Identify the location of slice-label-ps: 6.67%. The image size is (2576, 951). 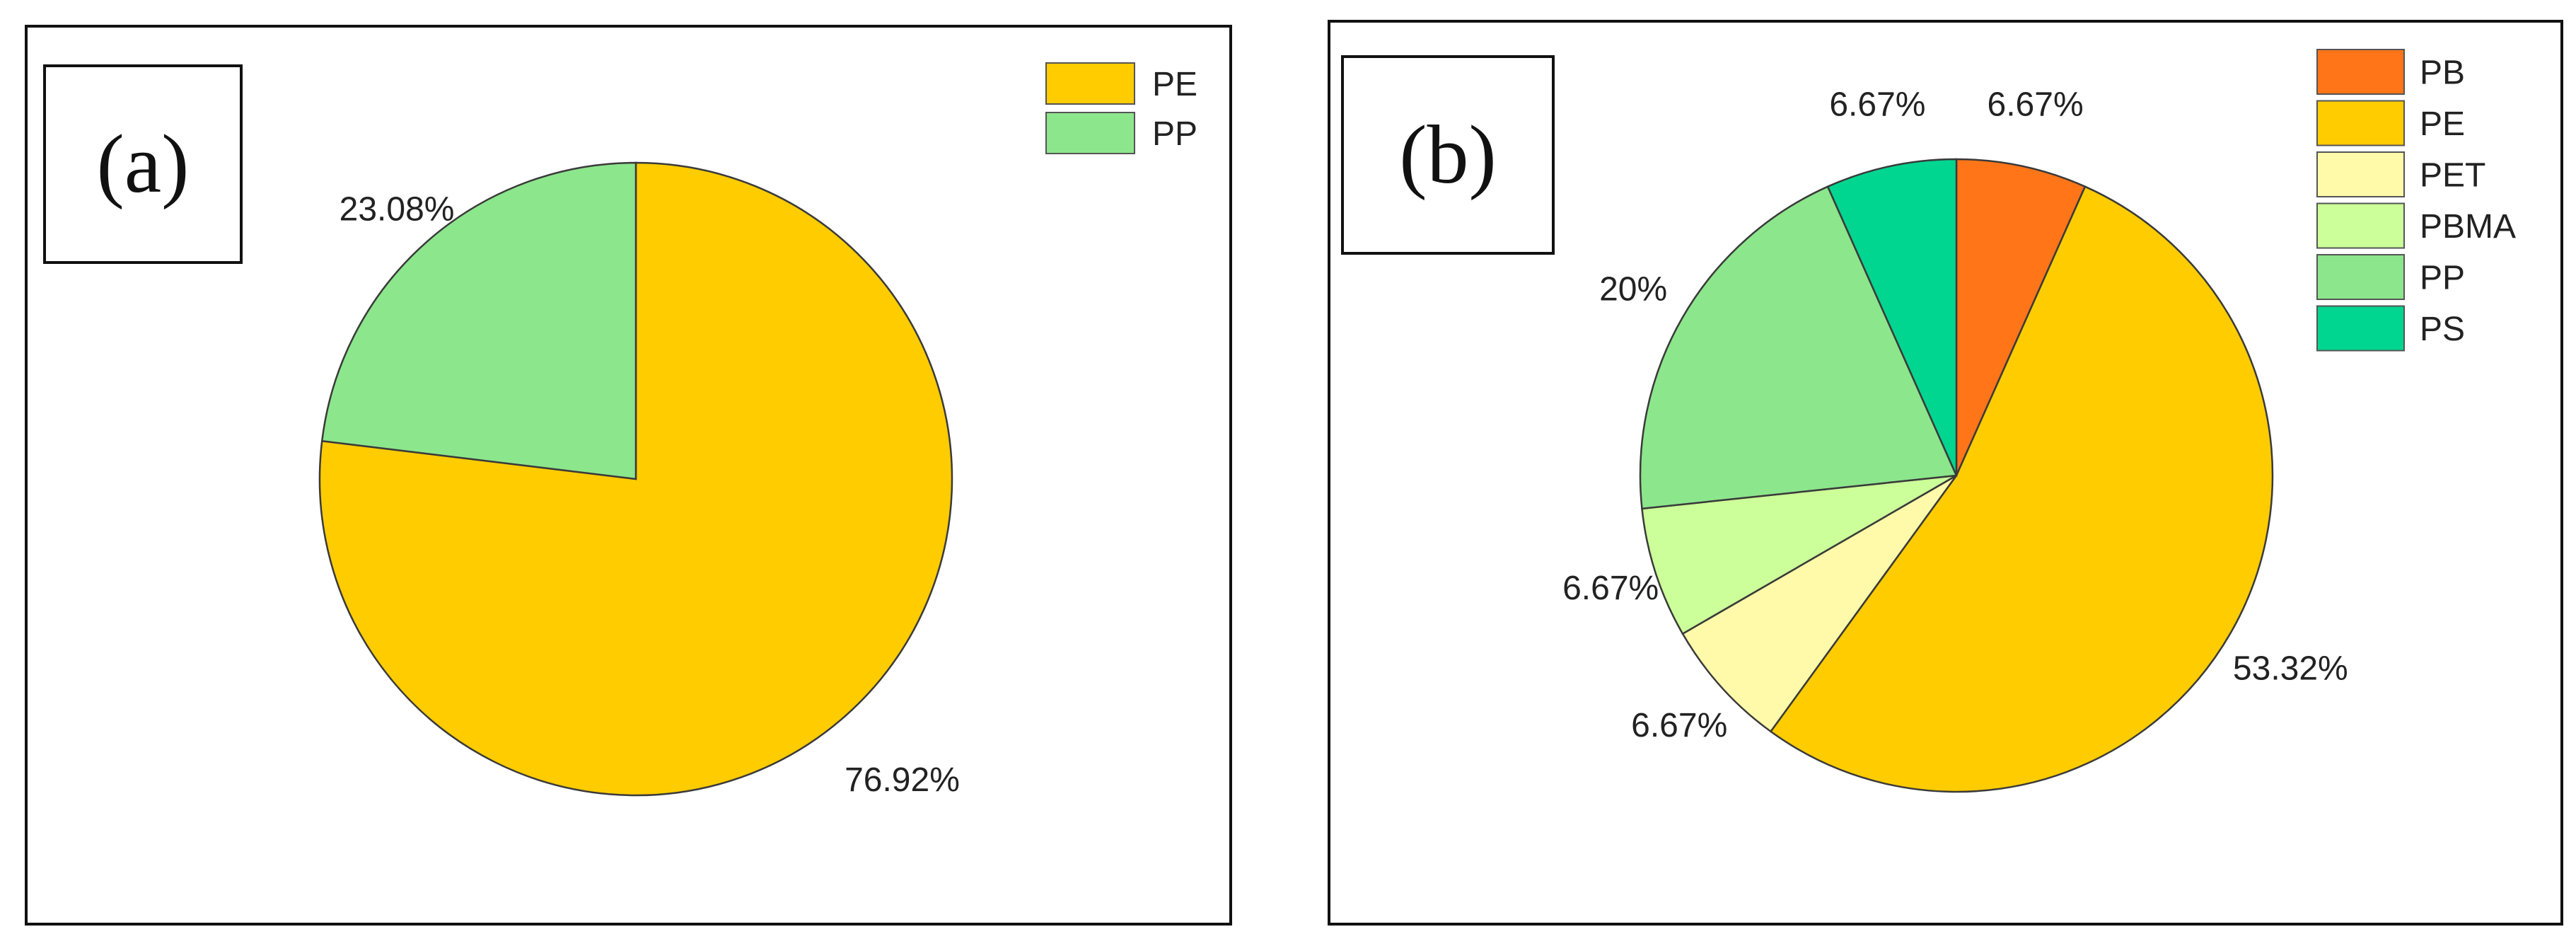
(1877, 105).